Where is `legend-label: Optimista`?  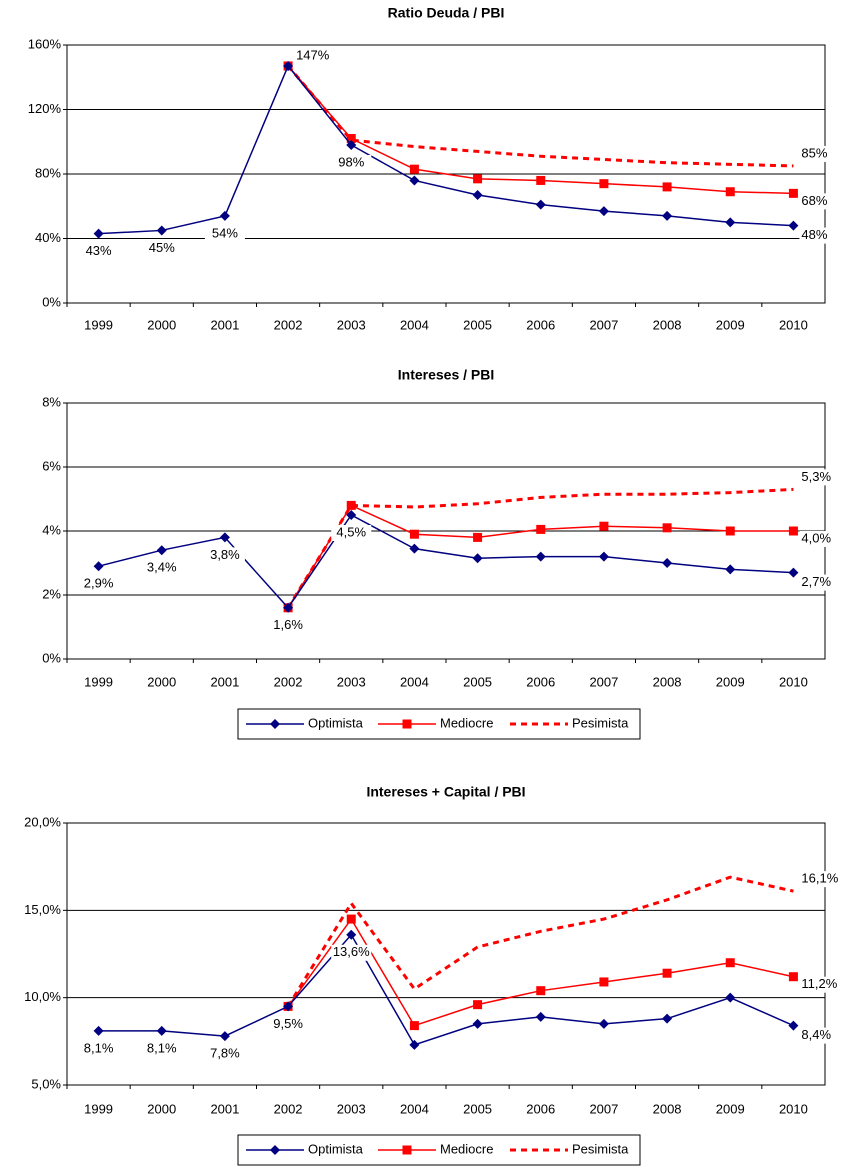 legend-label: Optimista is located at coordinates (336, 1148).